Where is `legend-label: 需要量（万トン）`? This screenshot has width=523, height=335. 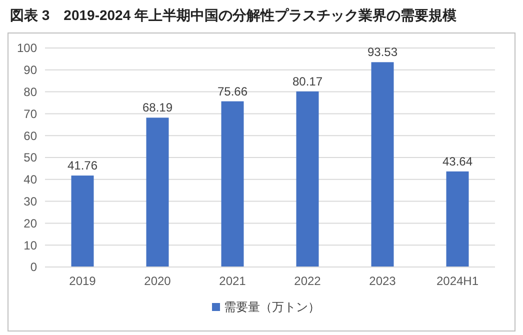 legend-label: 需要量（万トン） is located at coordinates (272, 307).